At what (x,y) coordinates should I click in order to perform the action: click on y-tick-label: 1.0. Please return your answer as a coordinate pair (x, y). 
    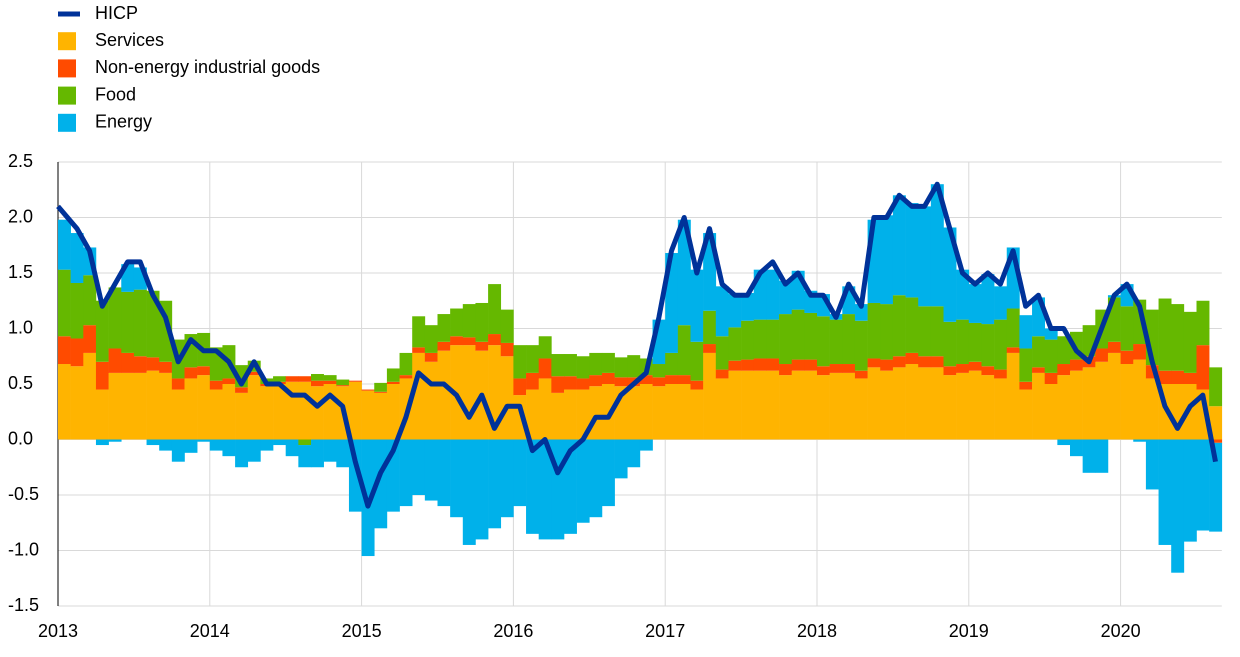
    Looking at the image, I should click on (20, 327).